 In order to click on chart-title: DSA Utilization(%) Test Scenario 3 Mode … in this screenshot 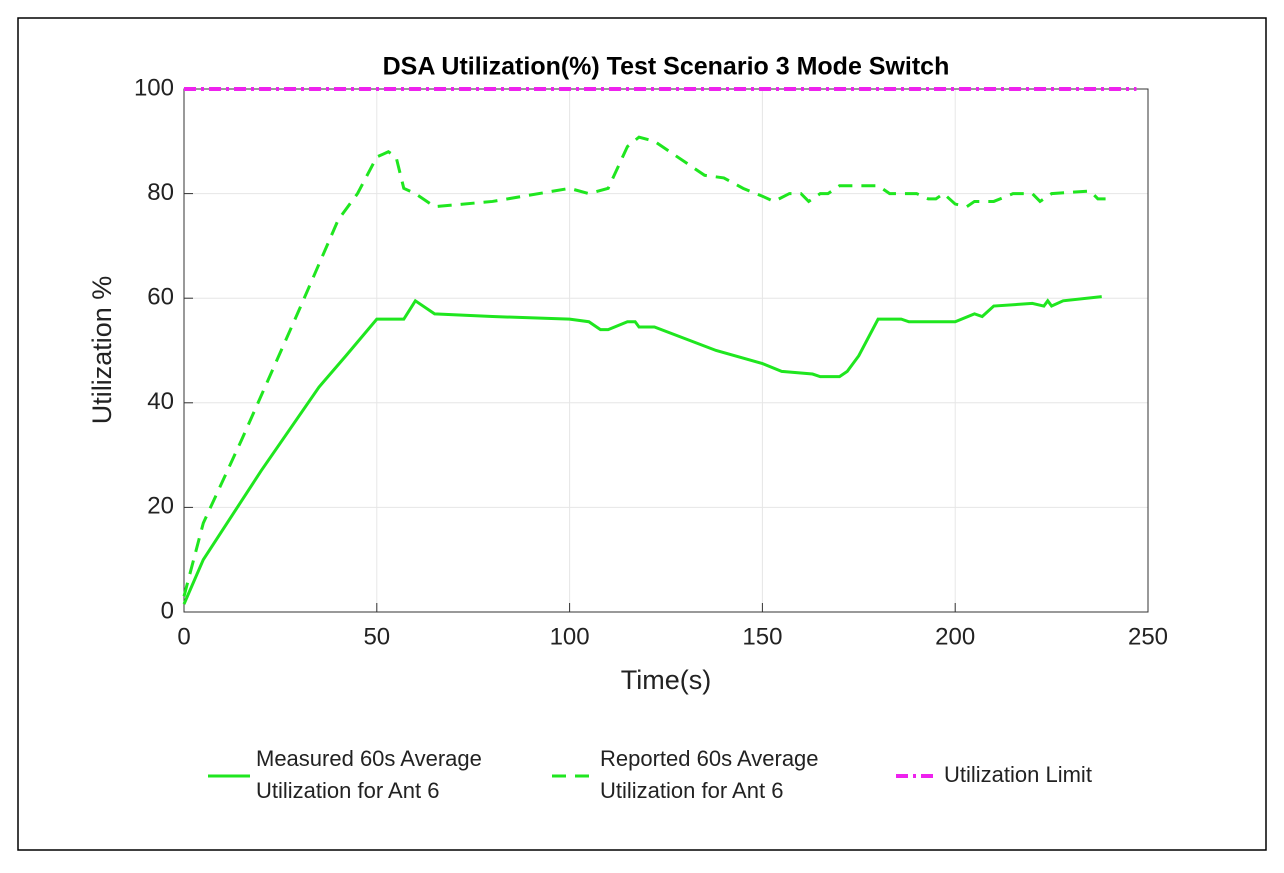, I will do `click(666, 67)`.